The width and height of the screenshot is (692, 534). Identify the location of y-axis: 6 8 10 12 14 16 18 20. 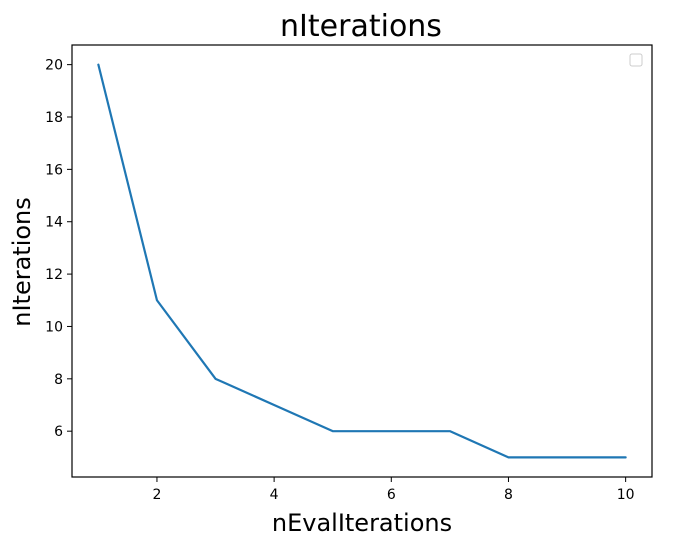
(58, 249).